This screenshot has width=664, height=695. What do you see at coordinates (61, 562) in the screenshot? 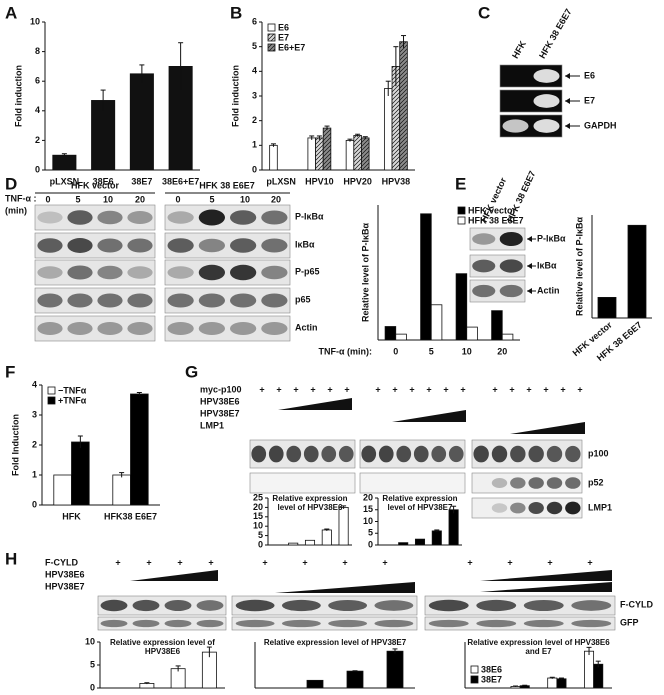
I see `row-label: F-CYLD` at bounding box center [61, 562].